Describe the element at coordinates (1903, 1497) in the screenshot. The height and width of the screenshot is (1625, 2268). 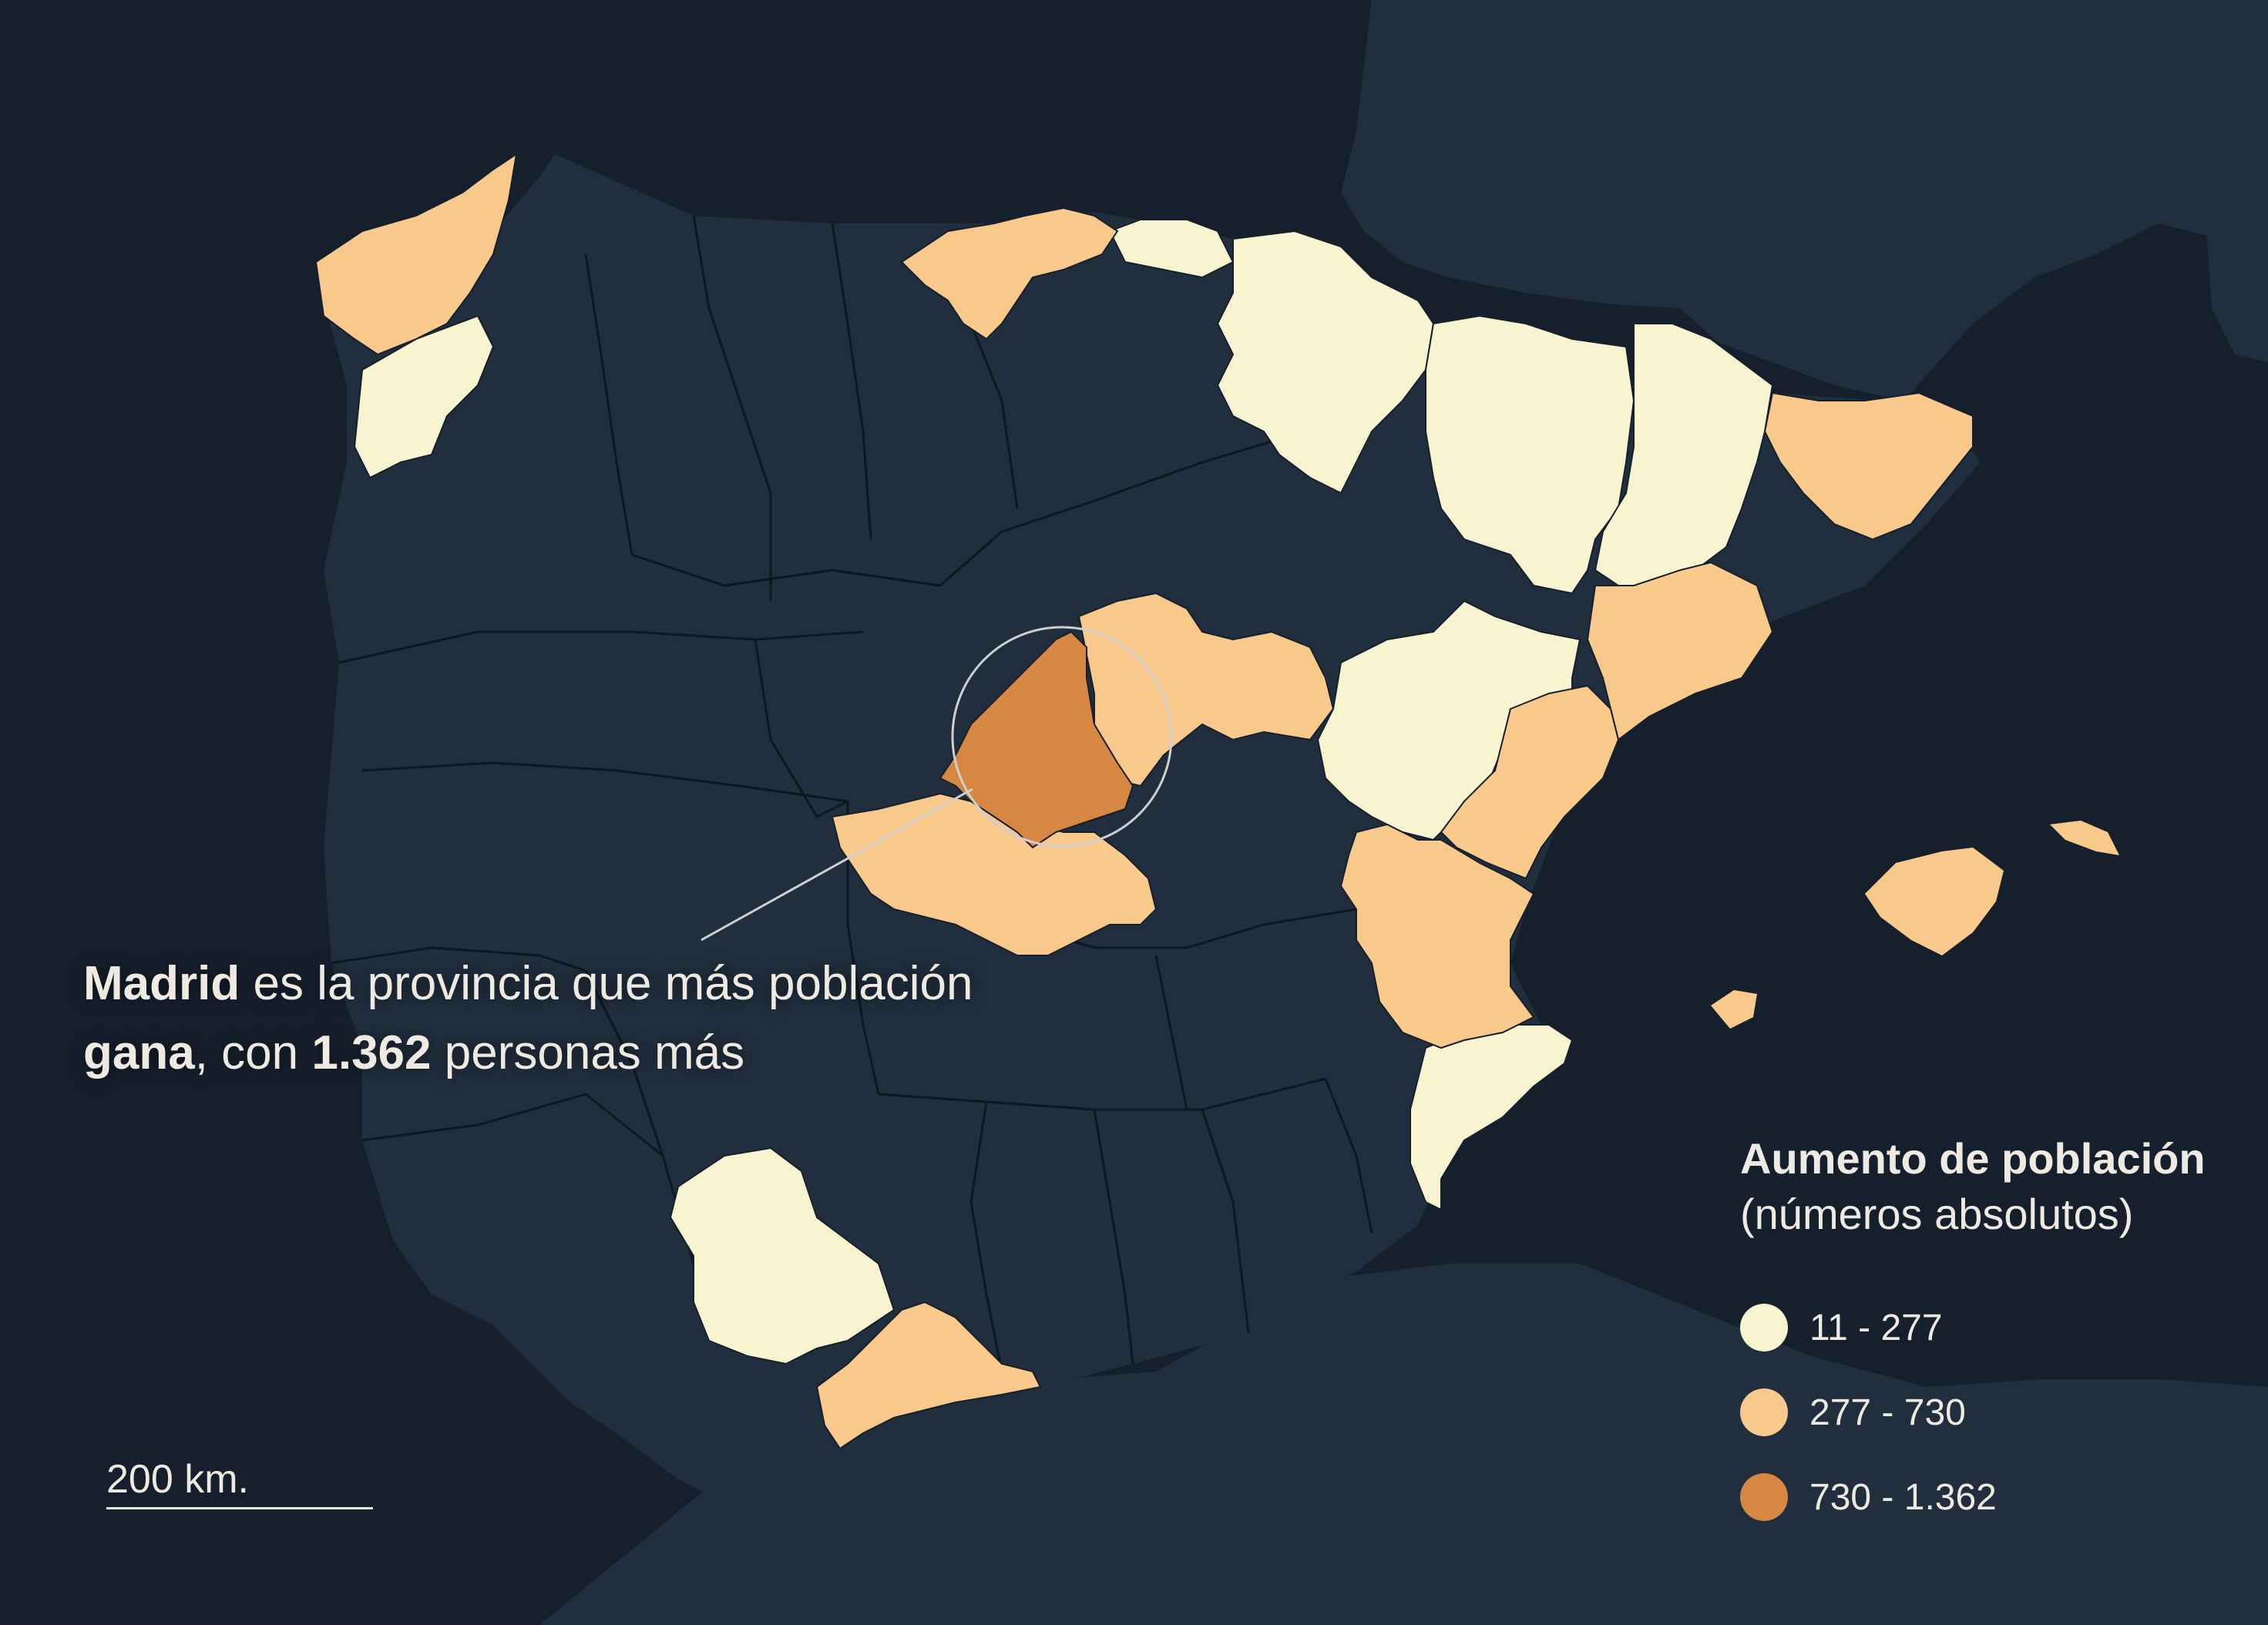
I see `legend-label-high: 730 - 1.362` at that location.